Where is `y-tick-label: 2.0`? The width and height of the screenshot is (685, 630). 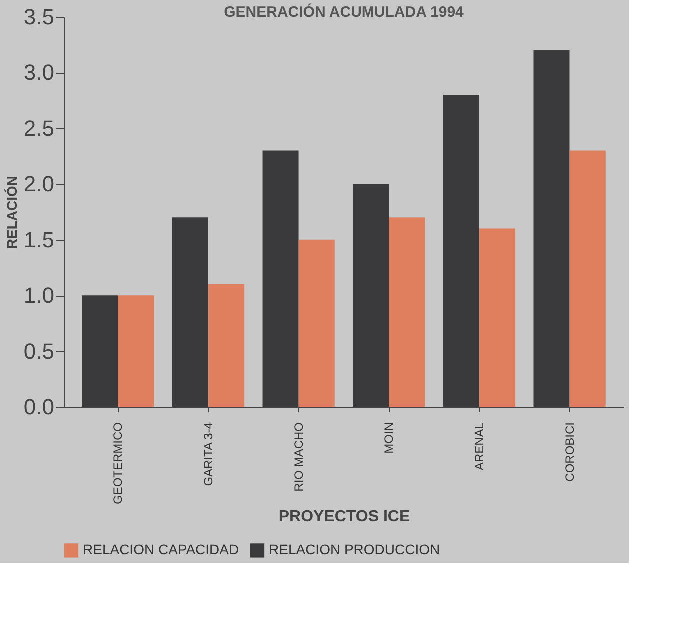 y-tick-label: 2.0 is located at coordinates (39, 184).